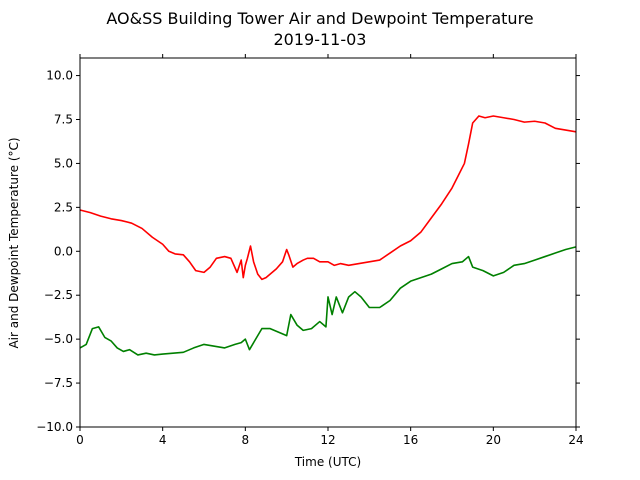  What do you see at coordinates (63, 207) in the screenshot?
I see `y-tick-label: 2.5` at bounding box center [63, 207].